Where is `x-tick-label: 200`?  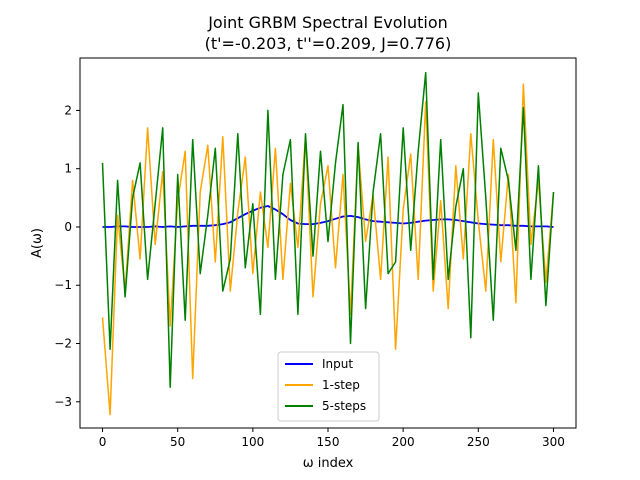
x-tick-label: 200 is located at coordinates (403, 442).